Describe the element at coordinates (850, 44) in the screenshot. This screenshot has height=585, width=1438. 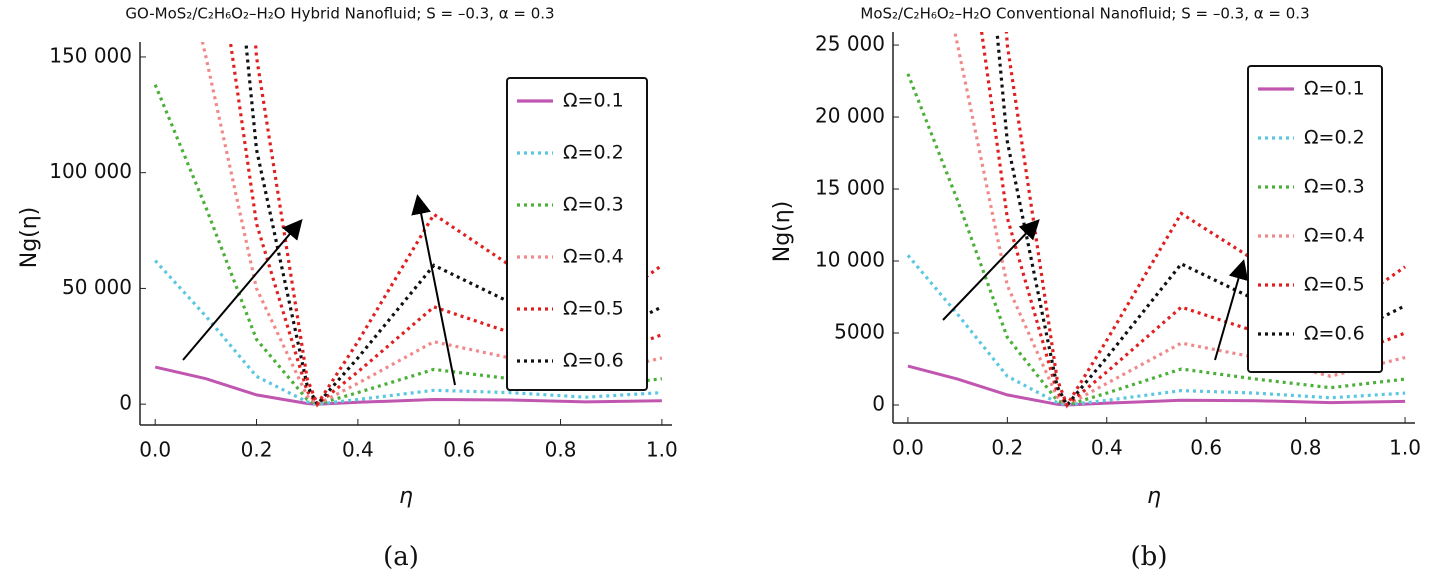
I see `y-tick-label: 25 000` at that location.